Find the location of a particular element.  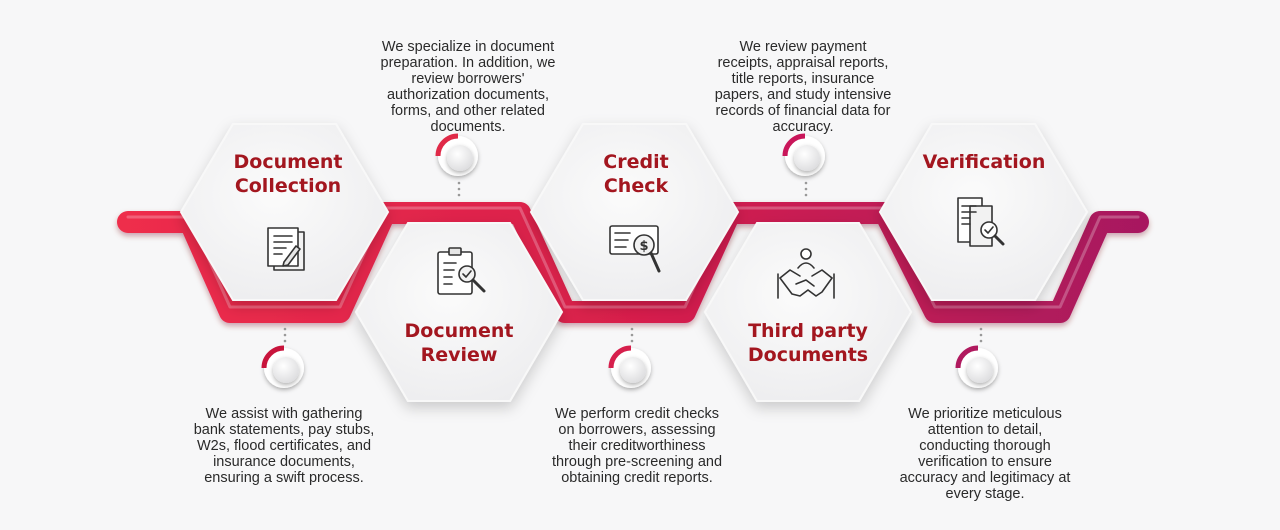

step-title-third-party-documents: Third party Documents is located at coordinates (808, 343).